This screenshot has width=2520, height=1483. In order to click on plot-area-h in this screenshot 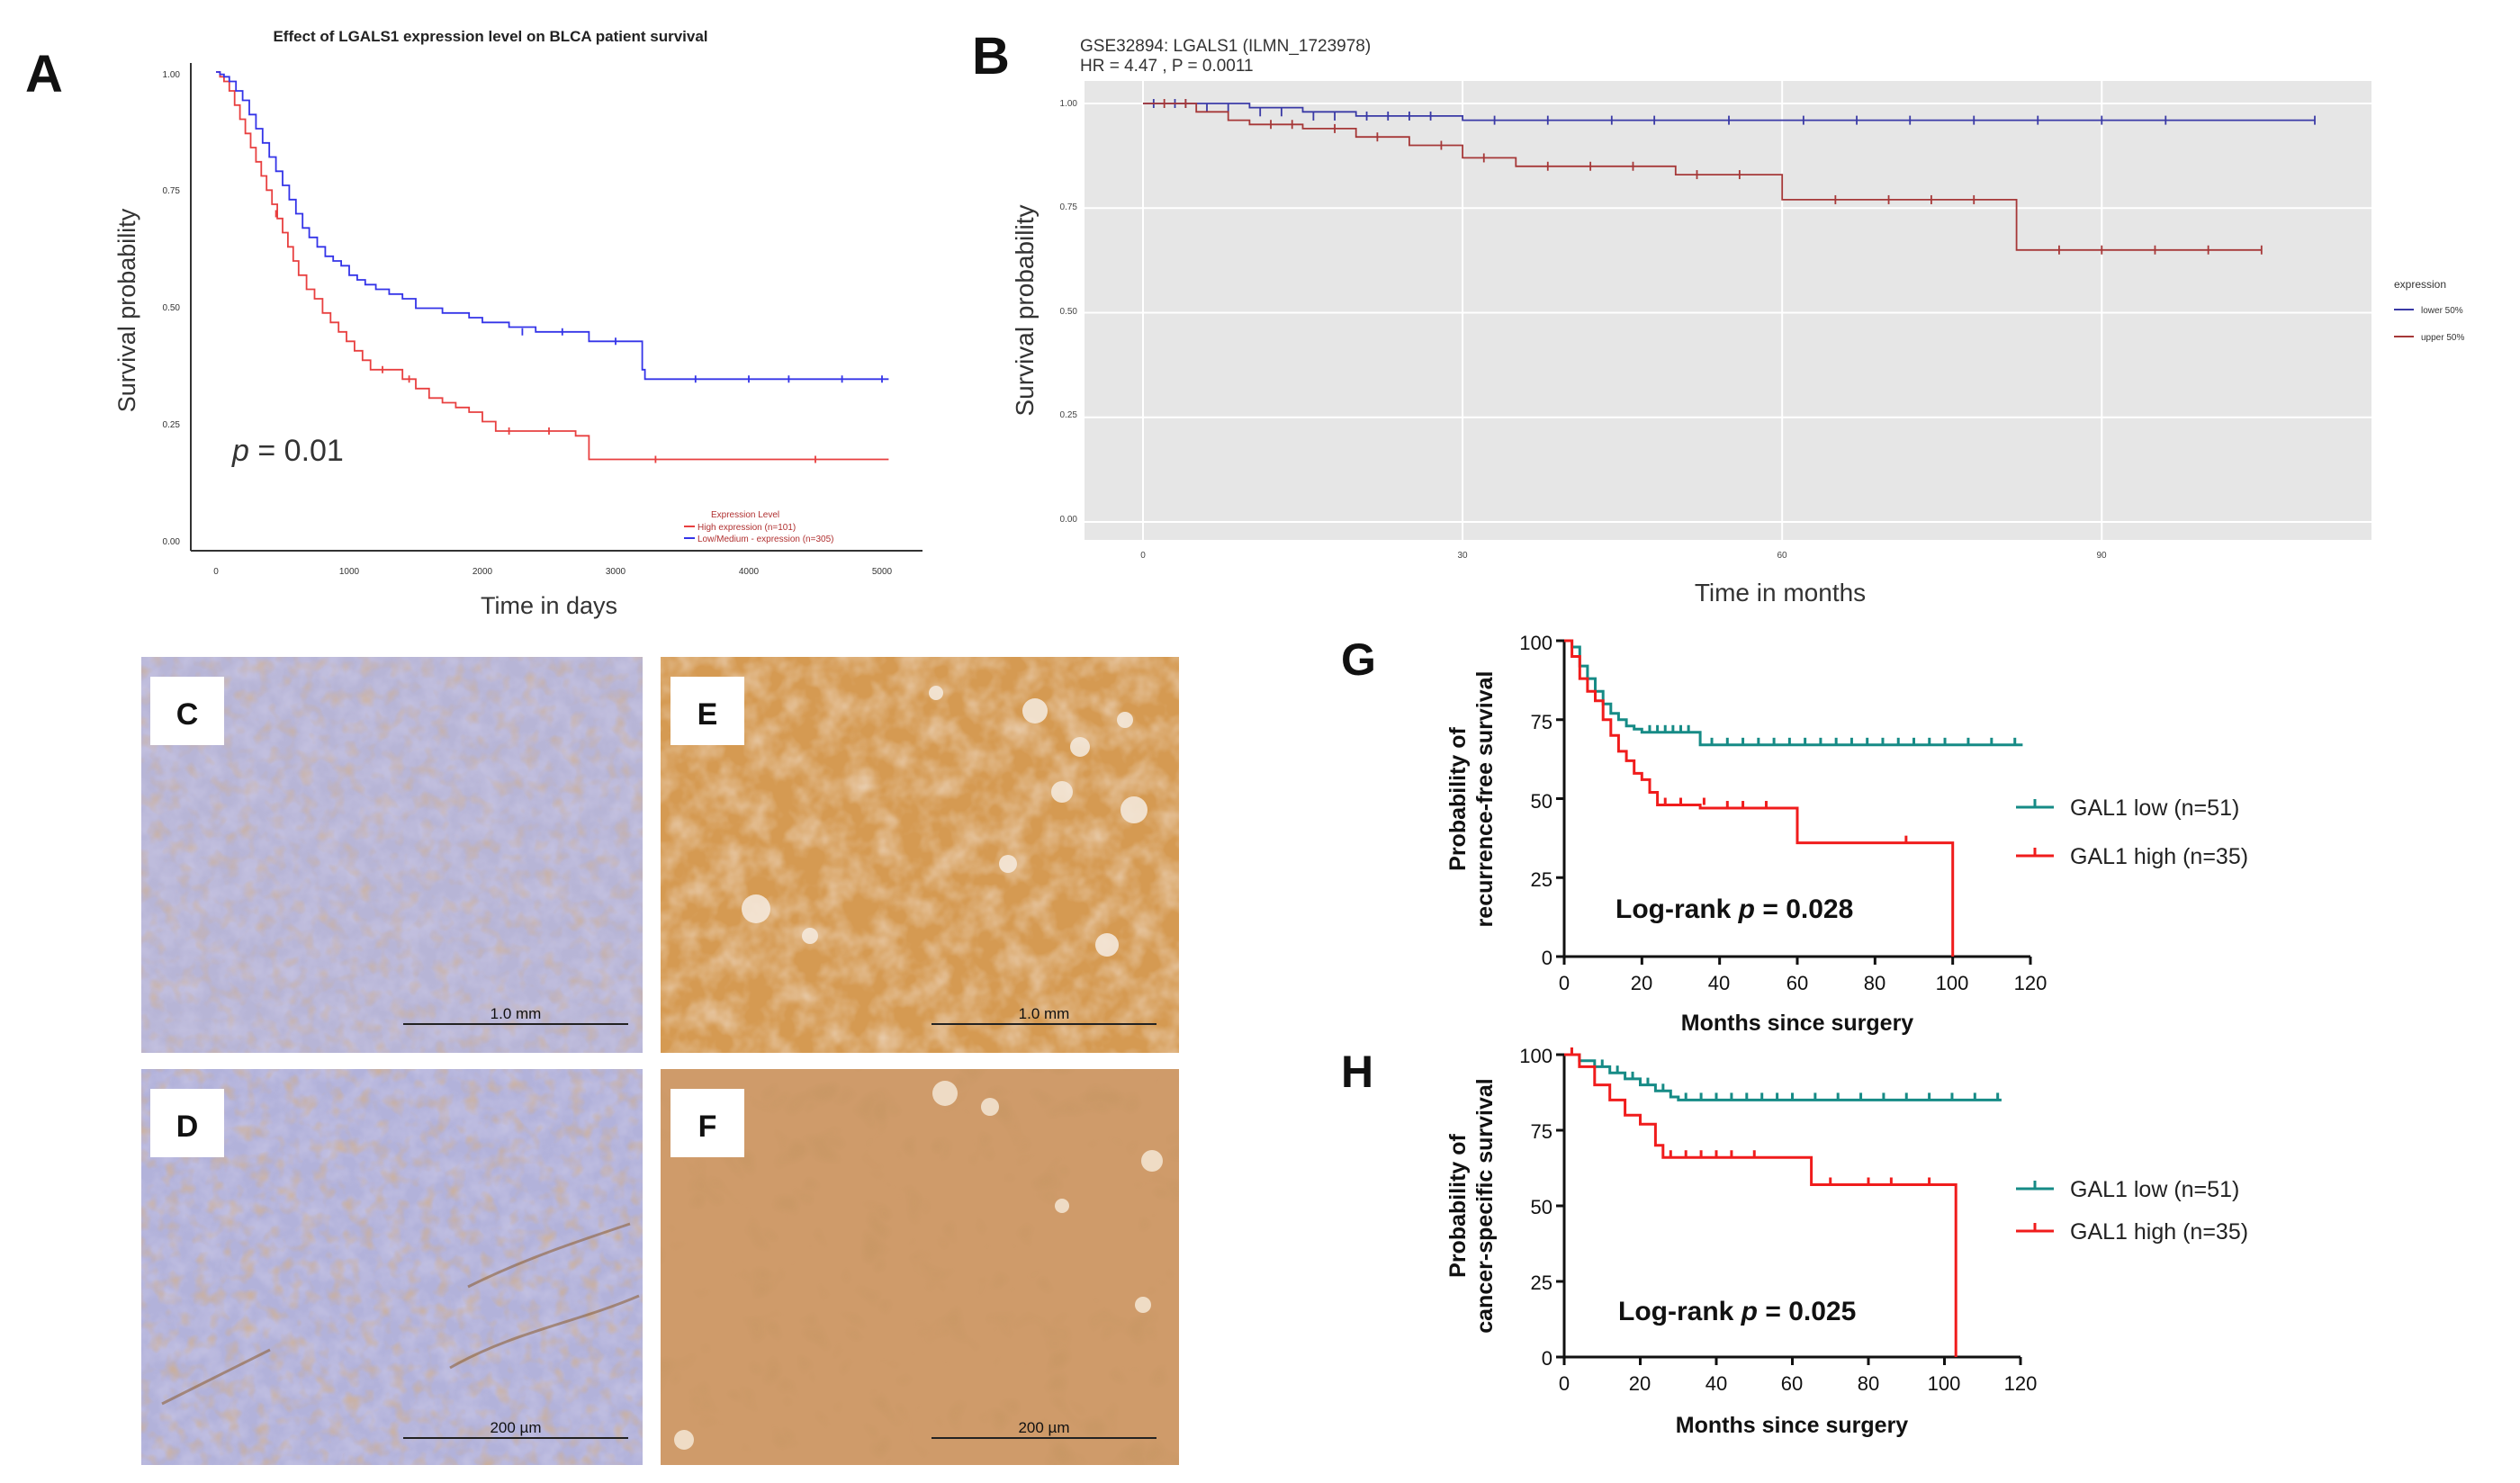, I will do `click(1783, 1202)`.